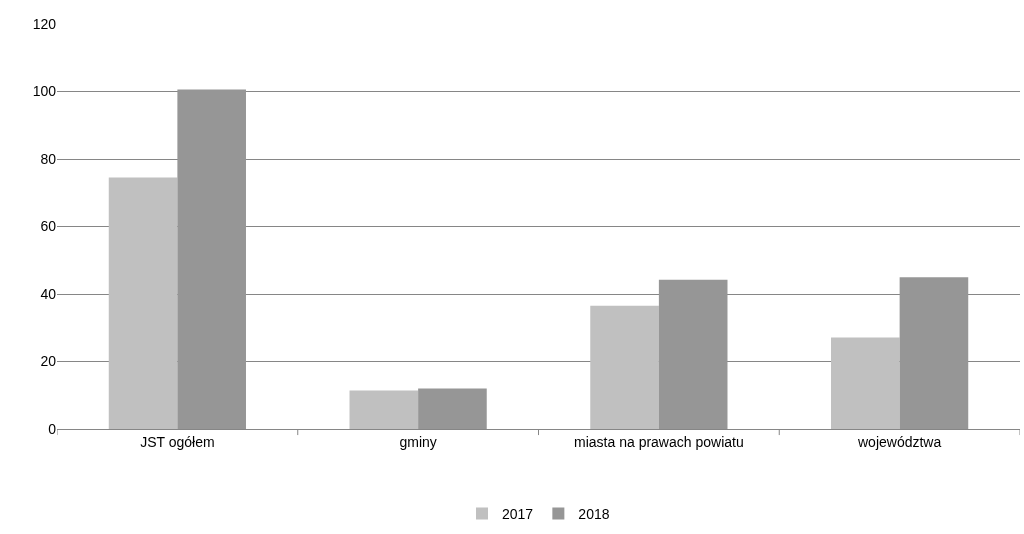 The image size is (1024, 534). I want to click on x-tick-label: JST ogółem, so click(177, 441).